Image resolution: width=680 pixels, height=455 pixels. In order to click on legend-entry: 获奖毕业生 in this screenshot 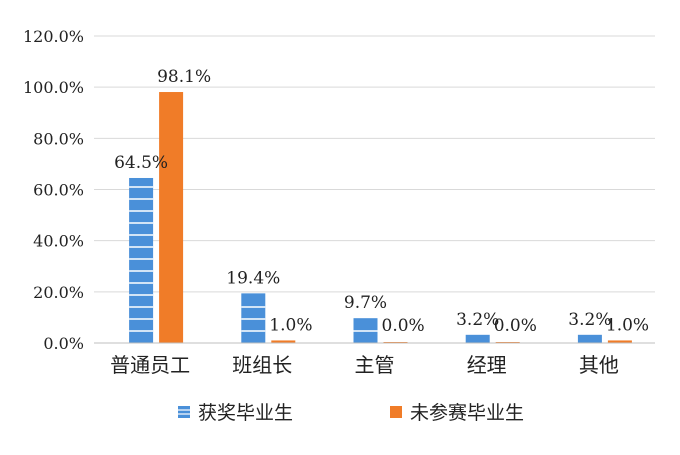, I will do `click(235, 413)`.